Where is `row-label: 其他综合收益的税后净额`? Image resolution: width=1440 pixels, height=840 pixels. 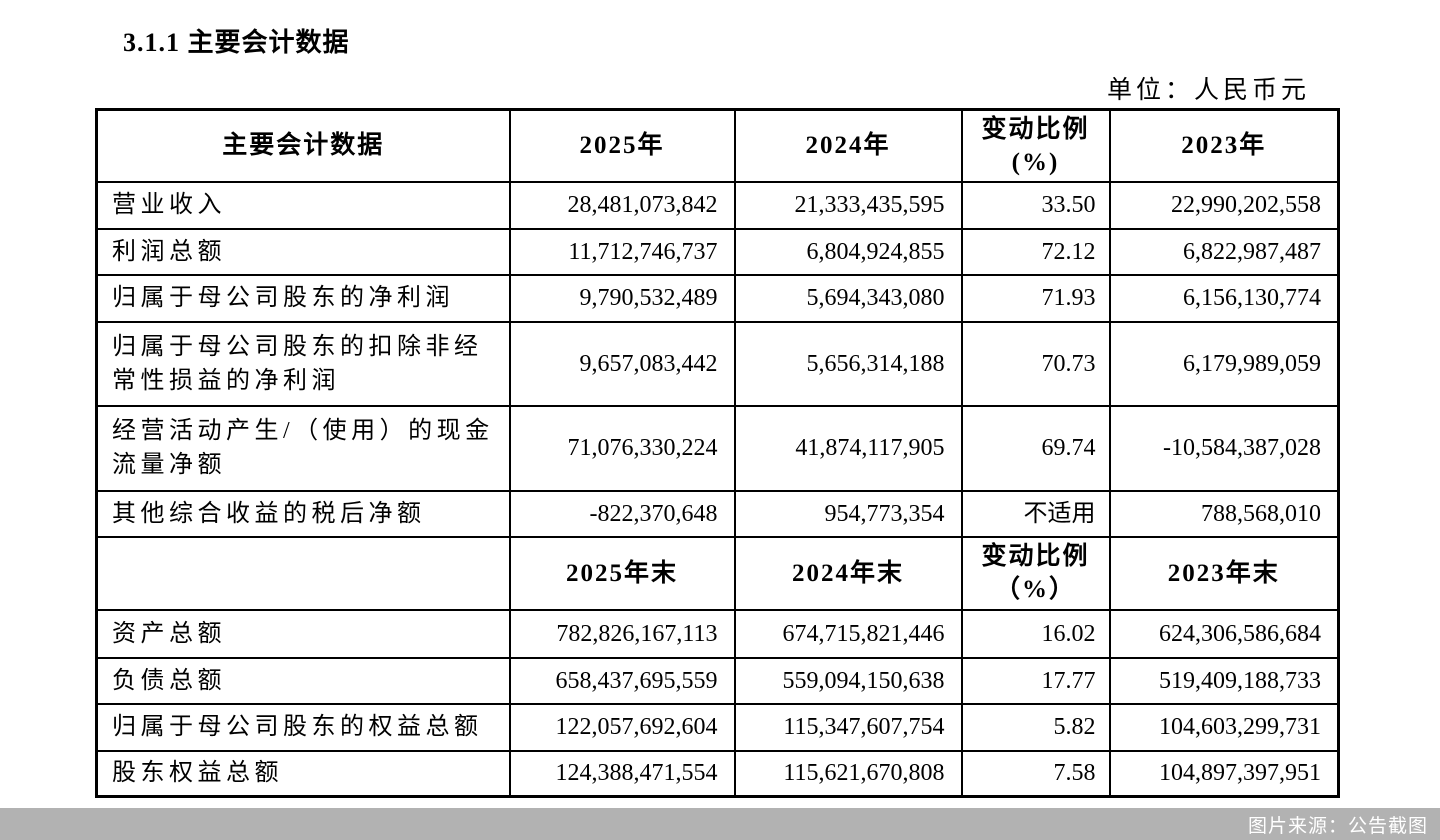 row-label: 其他综合收益的税后净额 is located at coordinates (303, 513).